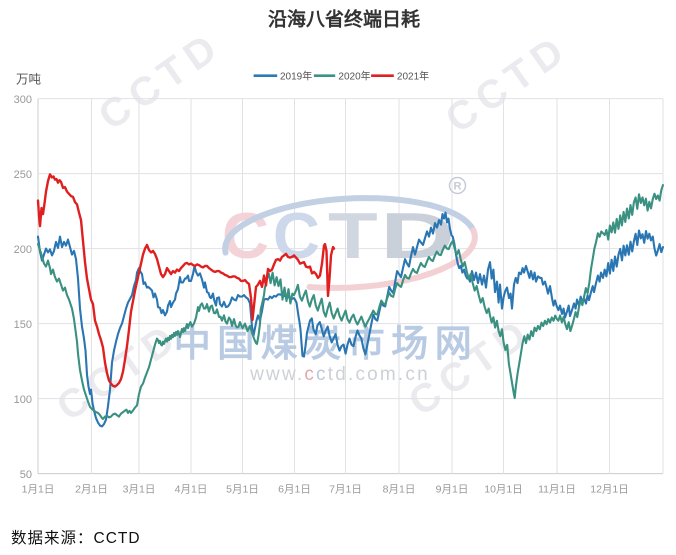 The height and width of the screenshot is (555, 676). What do you see at coordinates (609, 490) in the screenshot?
I see `svg-text: 12月1日` at bounding box center [609, 490].